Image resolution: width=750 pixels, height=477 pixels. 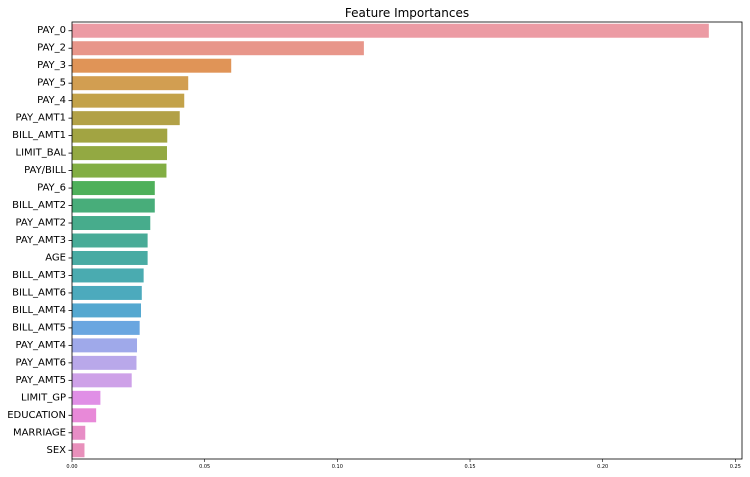 What do you see at coordinates (51, 100) in the screenshot?
I see `y-tick-label: PAY_4` at bounding box center [51, 100].